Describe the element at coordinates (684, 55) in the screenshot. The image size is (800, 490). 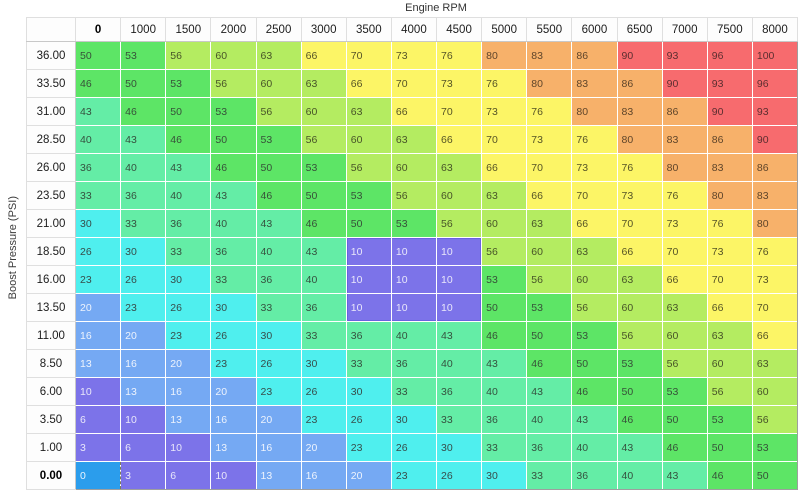
I see `grid-cell: 93` at that location.